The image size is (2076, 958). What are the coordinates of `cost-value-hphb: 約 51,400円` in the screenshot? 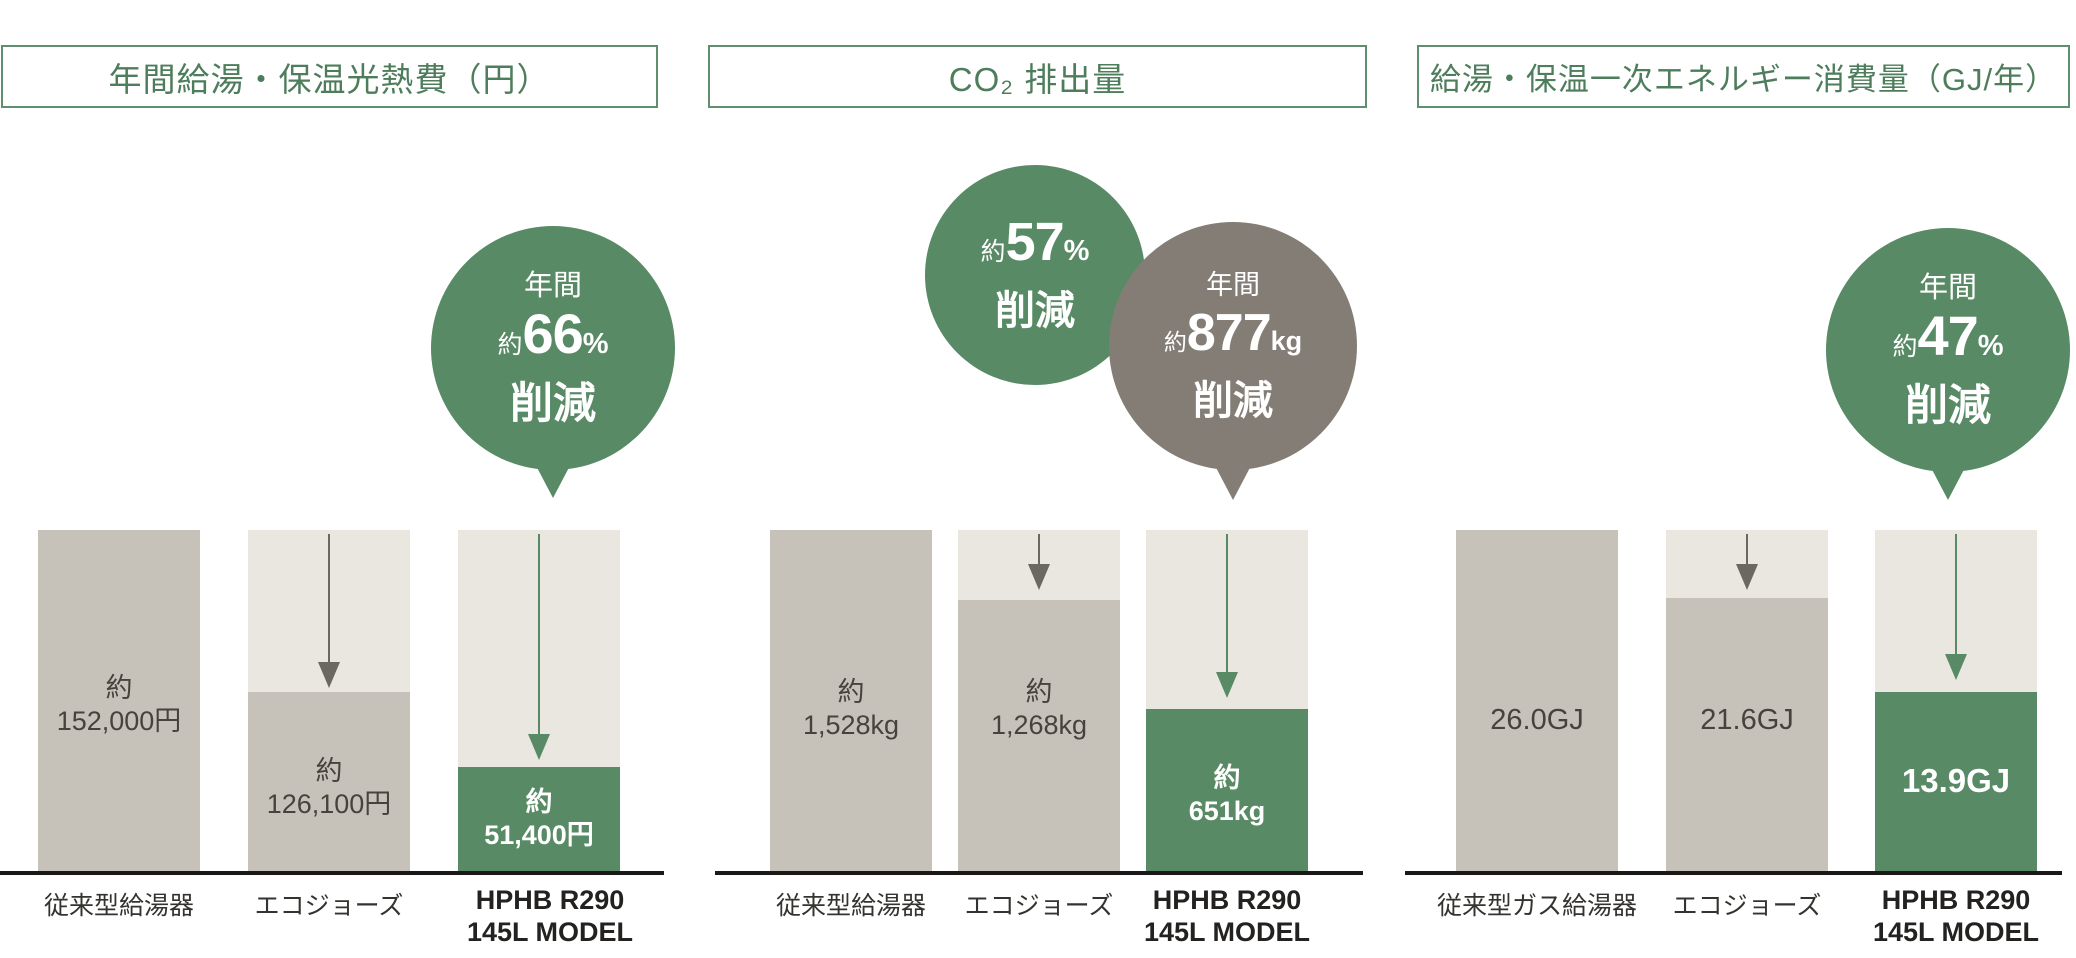 It's located at (539, 819).